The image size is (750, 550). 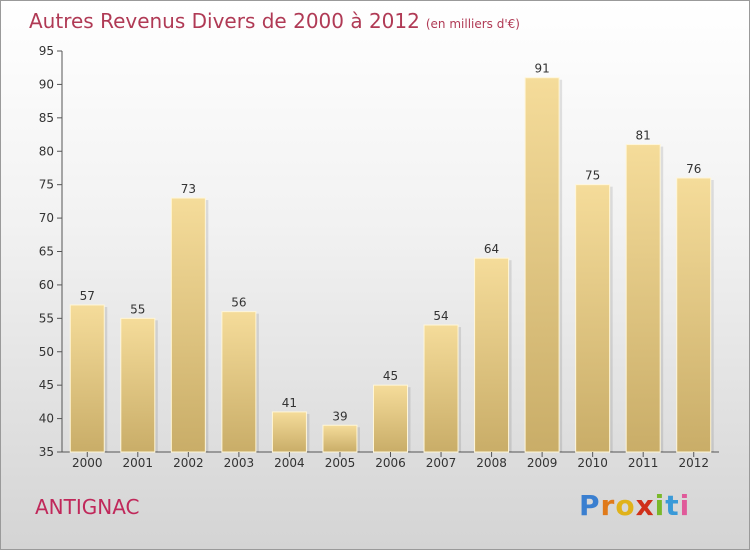 I want to click on bar-2004, so click(x=289, y=432).